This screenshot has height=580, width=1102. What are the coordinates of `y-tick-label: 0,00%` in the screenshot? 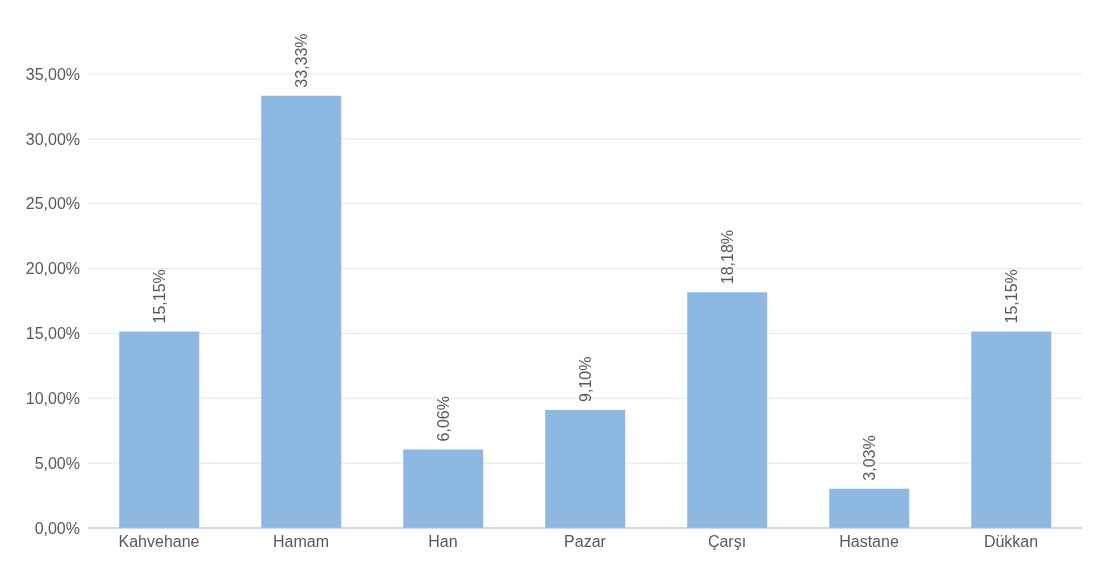 It's located at (57, 528).